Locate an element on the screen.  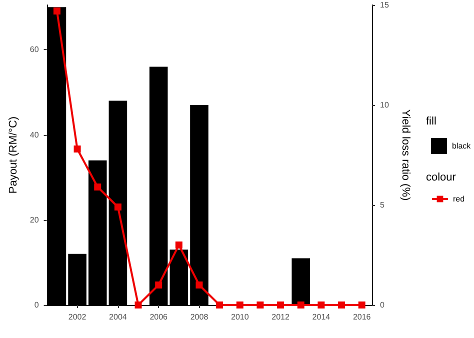
x-tick-label: 2006 is located at coordinates (159, 317).